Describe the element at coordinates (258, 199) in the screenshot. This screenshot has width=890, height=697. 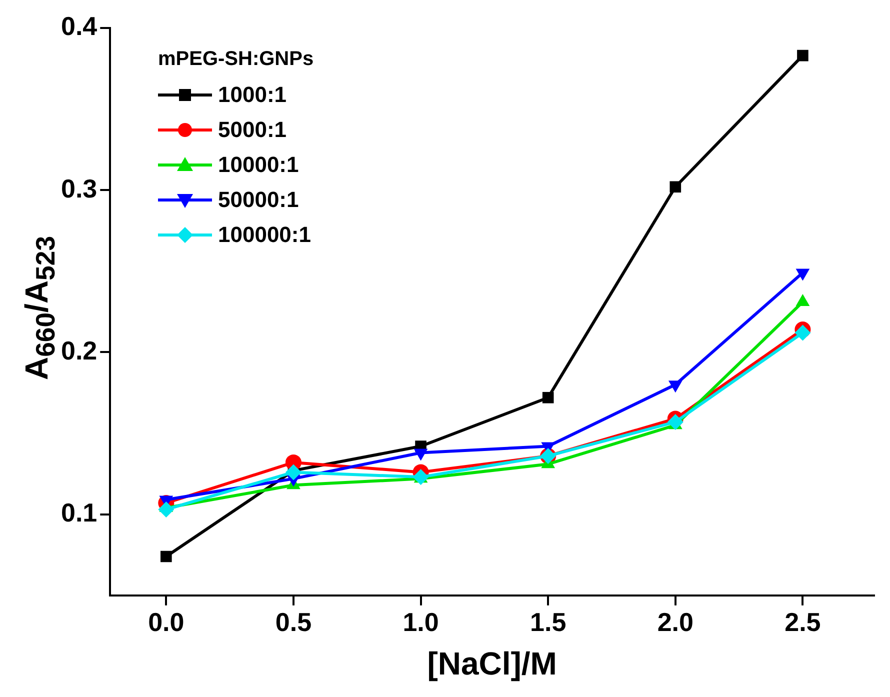
I see `legend-label: 50000:1` at that location.